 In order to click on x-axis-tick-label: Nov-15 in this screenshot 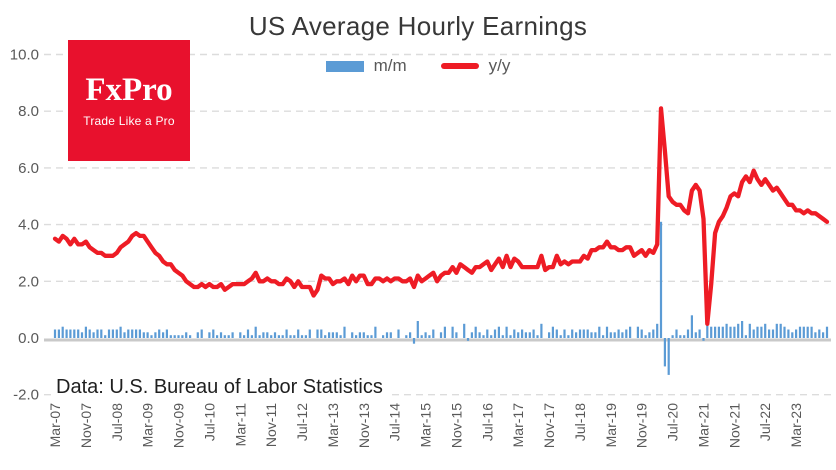, I will do `click(456, 425)`.